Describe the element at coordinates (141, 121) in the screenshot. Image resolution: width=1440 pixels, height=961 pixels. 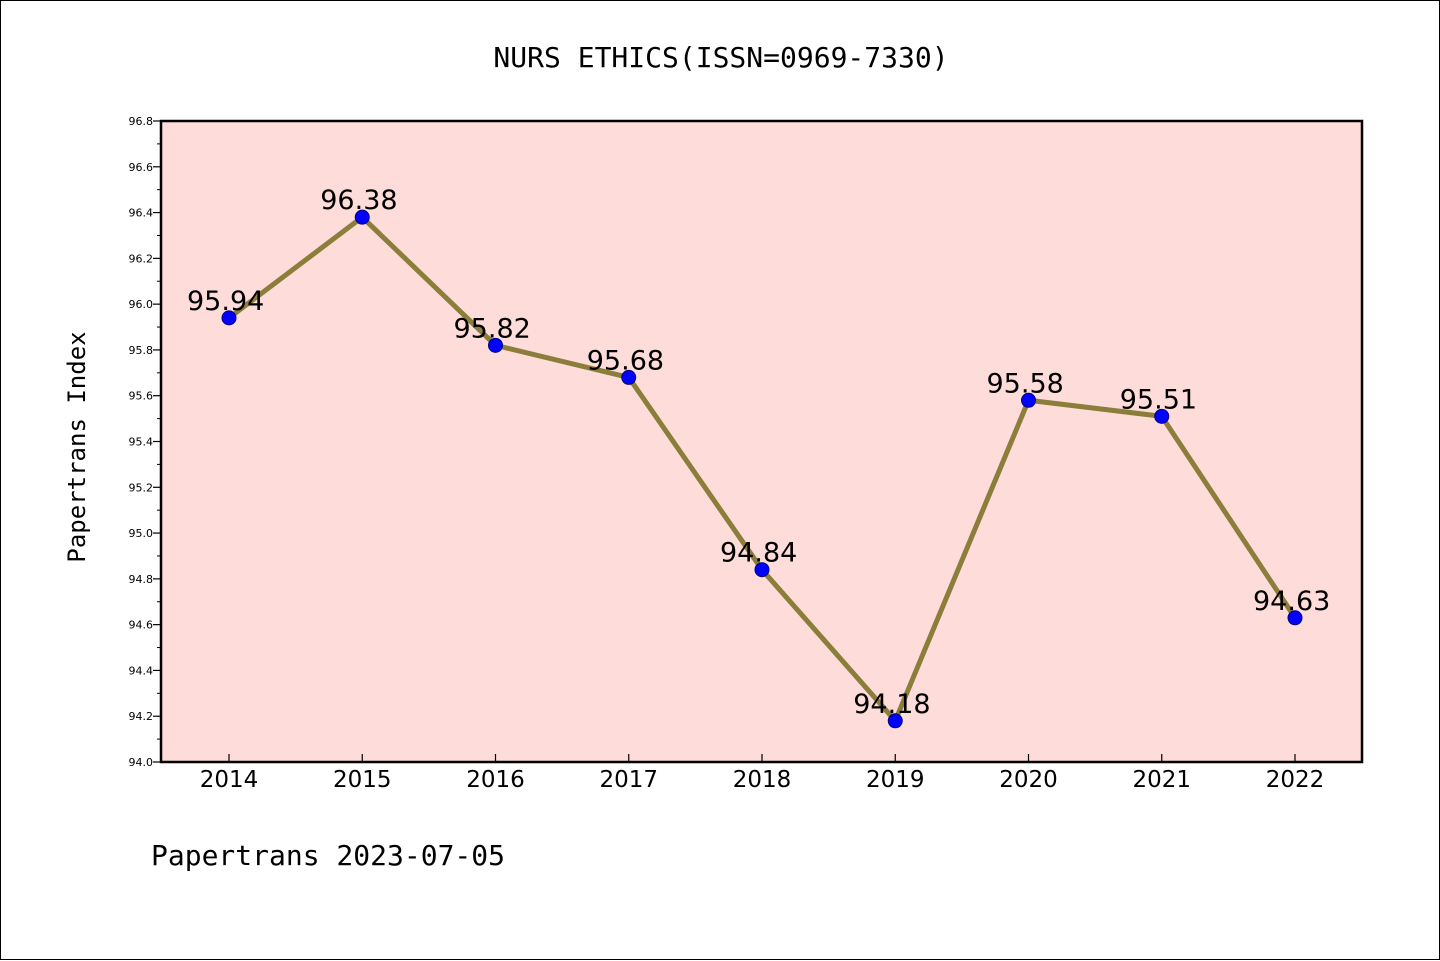
I see `y-tick-label: 96.8` at that location.